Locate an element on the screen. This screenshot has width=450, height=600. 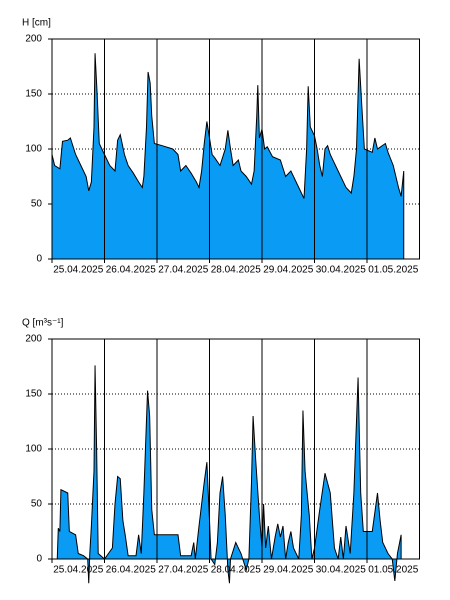
axis-label: H [cm] is located at coordinates (36, 23).